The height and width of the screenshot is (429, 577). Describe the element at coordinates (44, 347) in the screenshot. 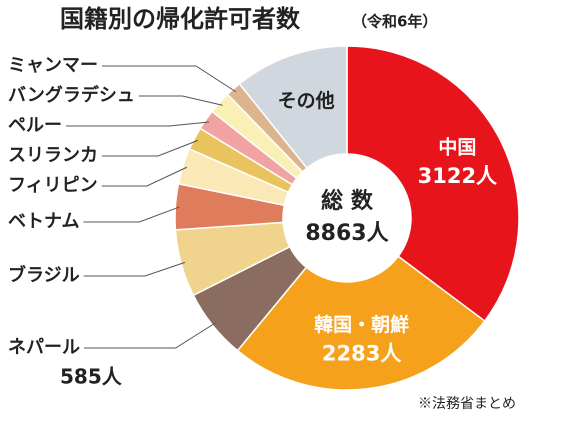

I see `segment-label: ネパール` at that location.